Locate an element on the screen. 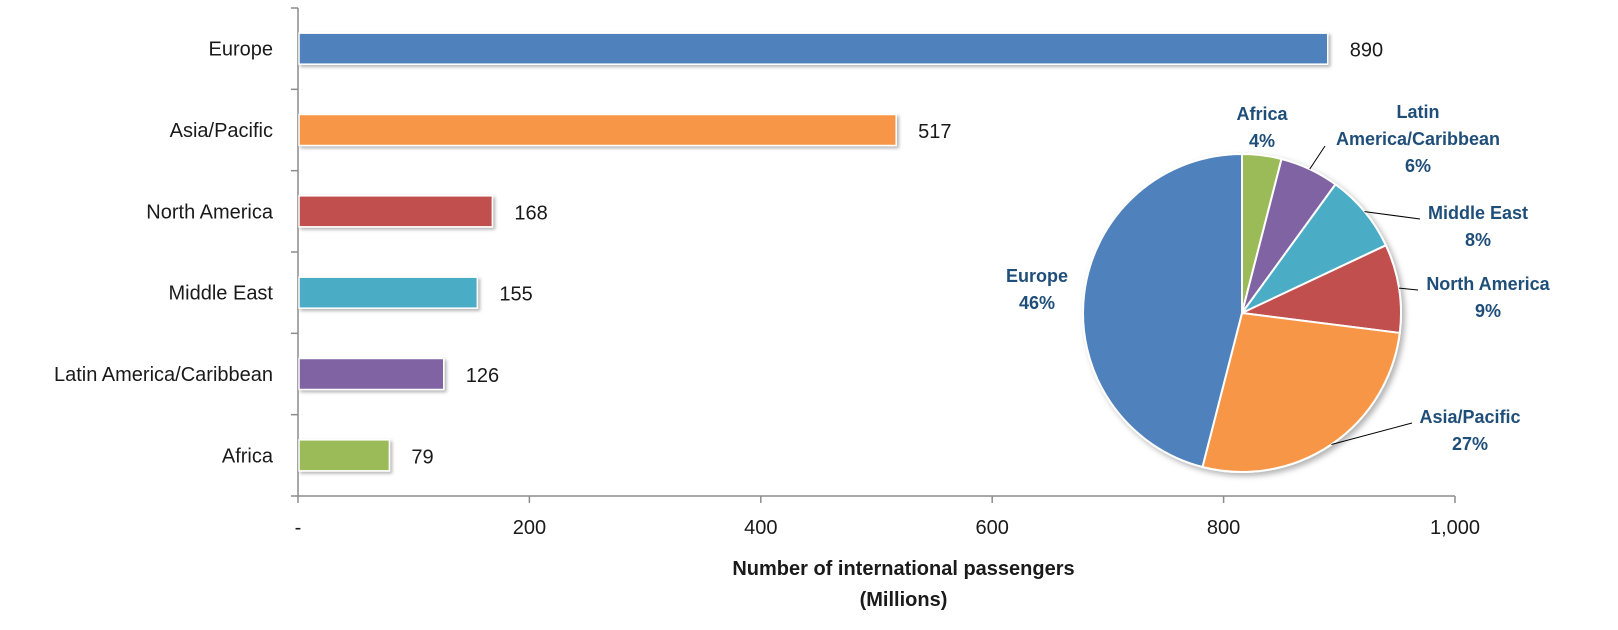 This screenshot has height=630, width=1618. pie-slice-label: North America 9% is located at coordinates (1488, 297).